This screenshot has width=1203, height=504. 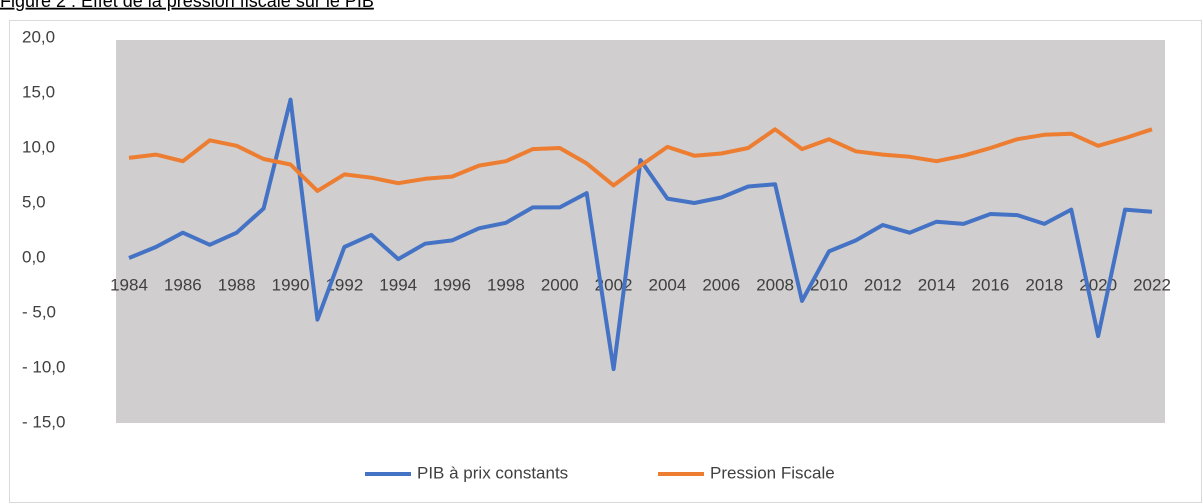 I want to click on x-tick-label: 2004, so click(x=668, y=284).